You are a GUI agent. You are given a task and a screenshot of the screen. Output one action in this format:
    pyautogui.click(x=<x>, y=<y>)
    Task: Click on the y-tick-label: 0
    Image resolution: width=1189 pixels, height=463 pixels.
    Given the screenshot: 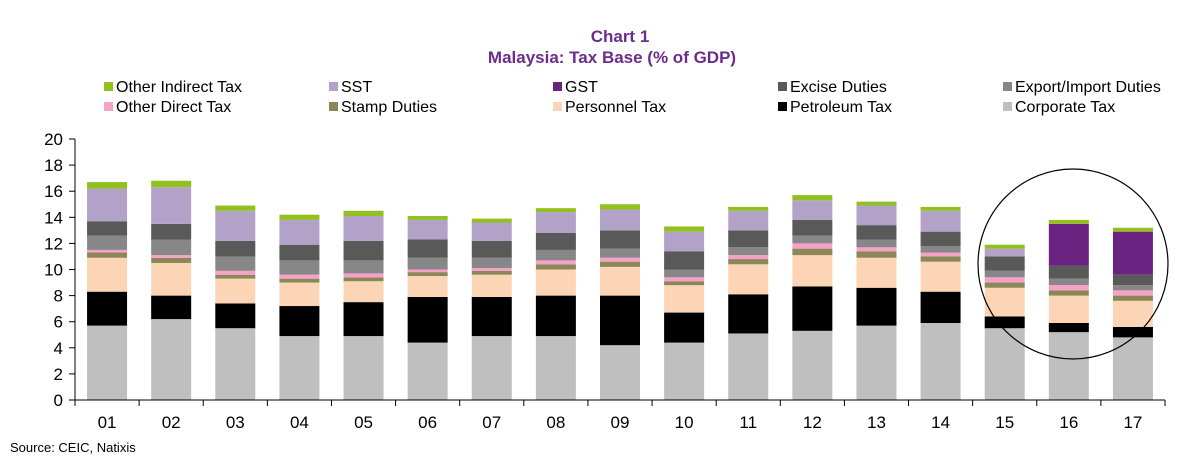 What is the action you would take?
    pyautogui.click(x=58, y=400)
    